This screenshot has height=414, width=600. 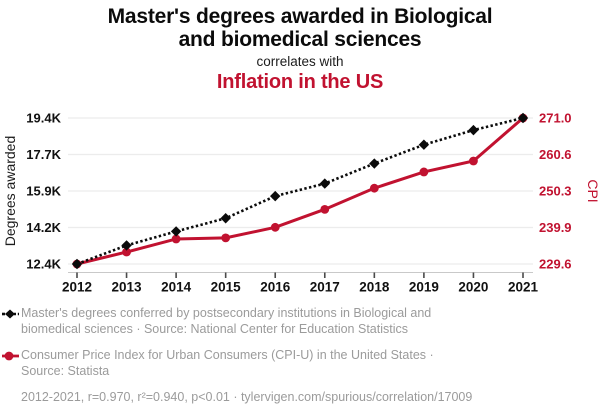 I want to click on left-axis-title: Degrees awarded, so click(x=10, y=191).